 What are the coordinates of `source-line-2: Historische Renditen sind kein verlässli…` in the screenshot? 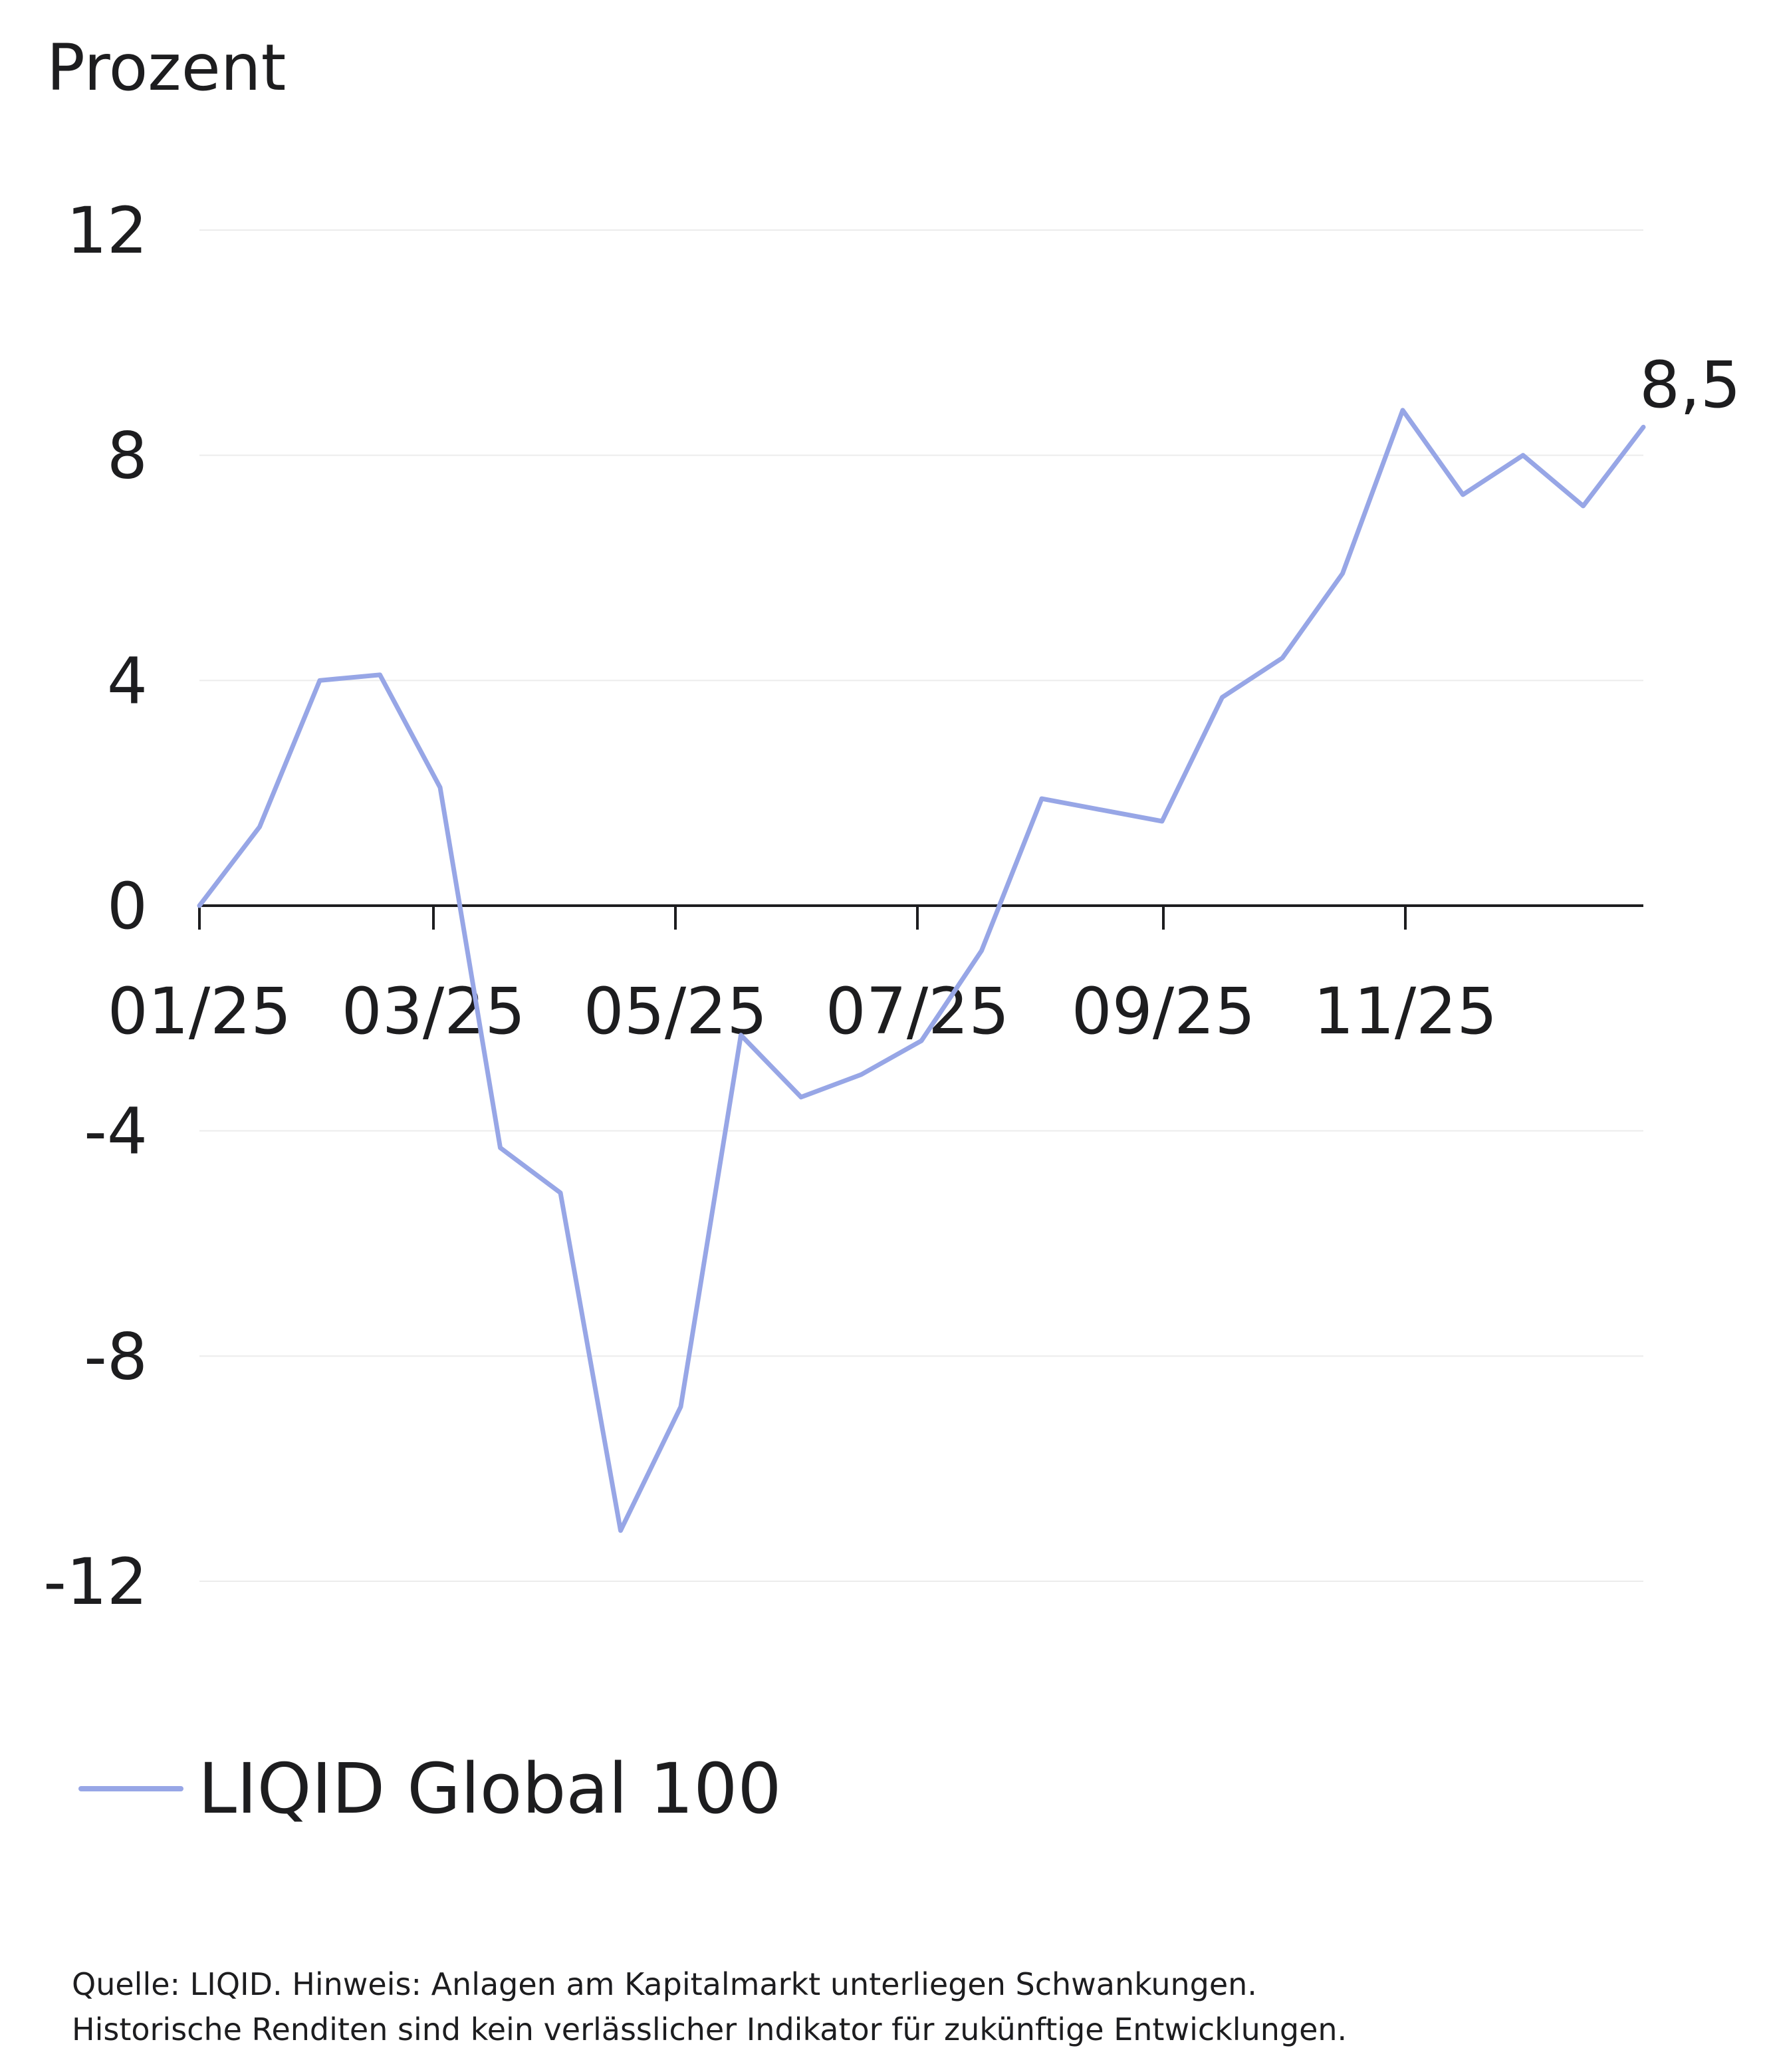 It's located at (710, 2029).